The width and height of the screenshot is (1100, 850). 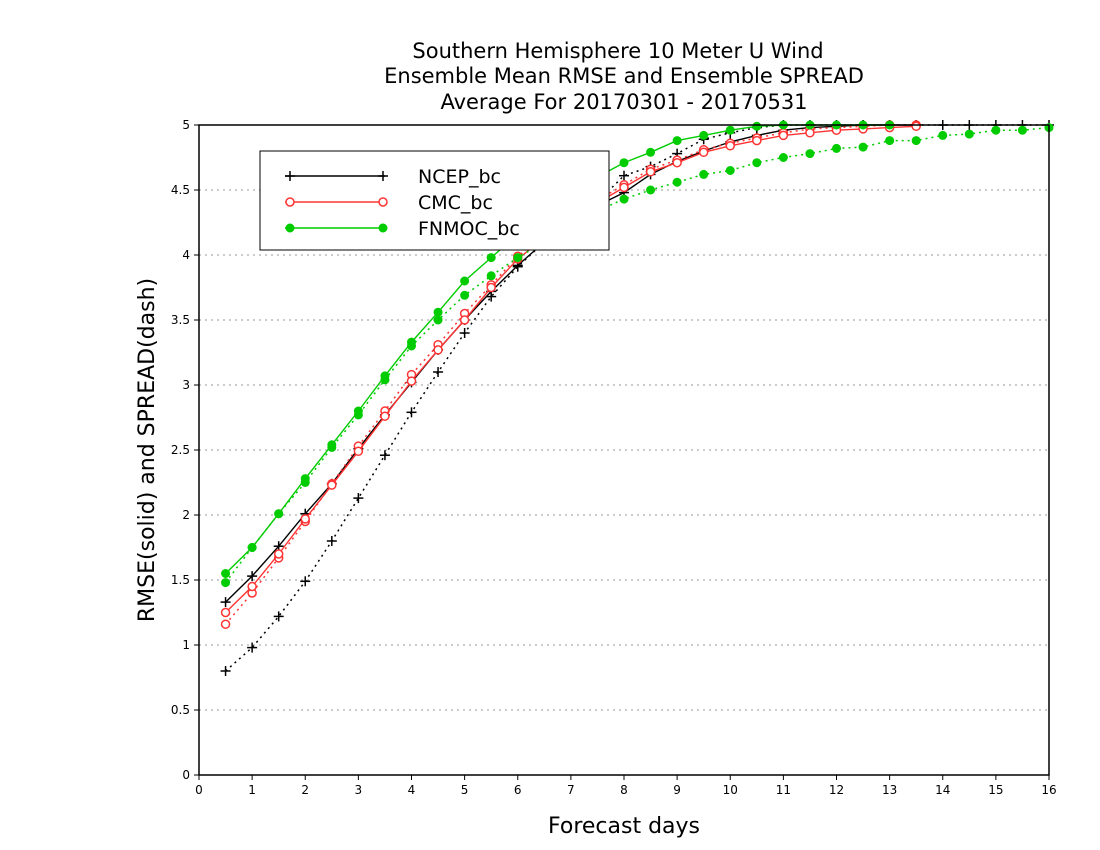 What do you see at coordinates (942, 790) in the screenshot?
I see `x-tick-label: 14` at bounding box center [942, 790].